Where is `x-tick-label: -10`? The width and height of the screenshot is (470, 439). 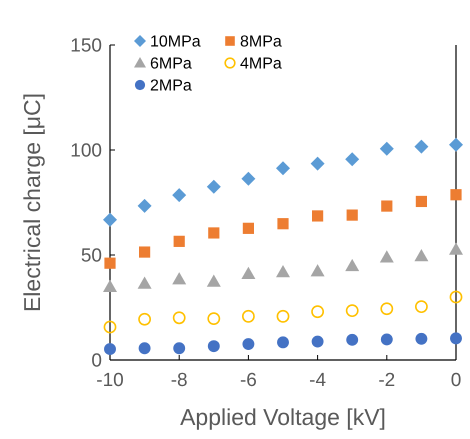
x-tick-label: -10 is located at coordinates (110, 380).